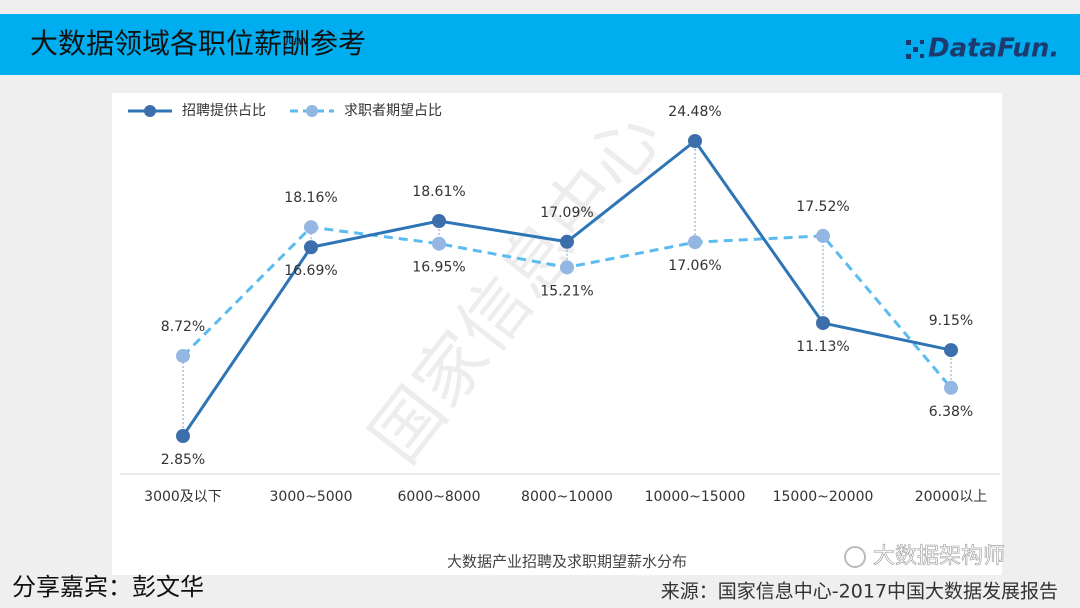 Image resolution: width=1080 pixels, height=608 pixels. Describe the element at coordinates (108, 587) in the screenshot. I see `speaker: 分享嘉宾：彭文华` at that location.